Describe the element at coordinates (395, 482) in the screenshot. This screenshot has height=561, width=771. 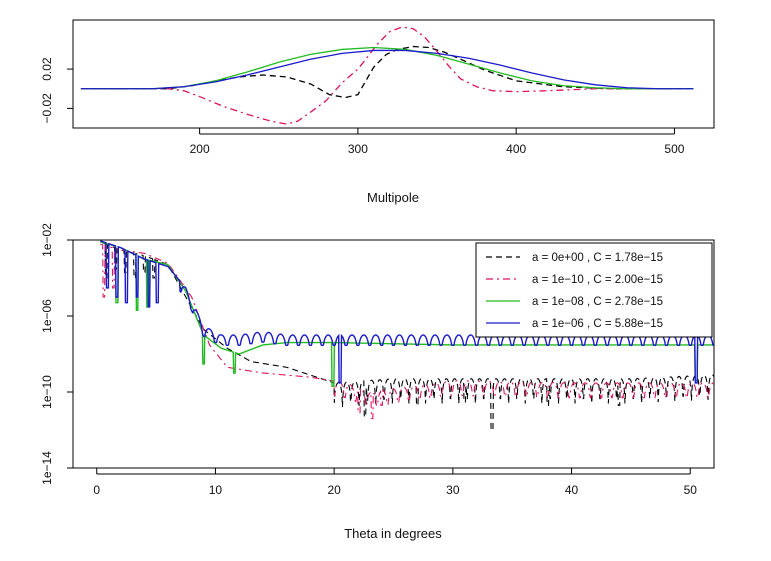
I see `bottom-x-axis: 0 10 20 30 40 50` at that location.